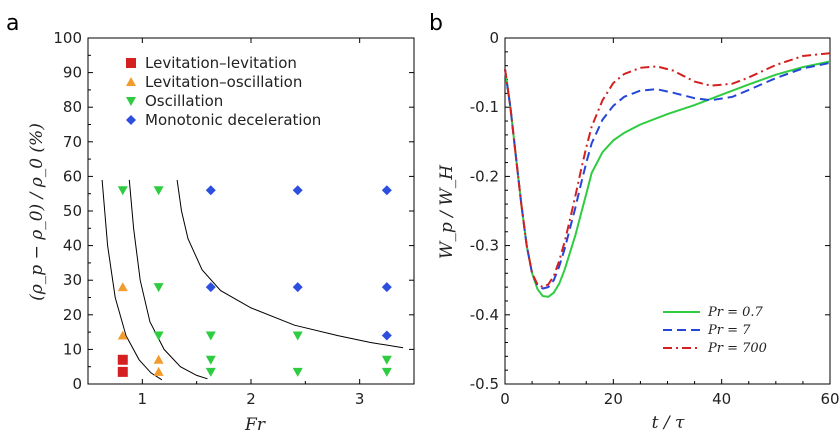 The height and width of the screenshot is (436, 840). Describe the element at coordinates (77, 384) in the screenshot. I see `panel-a-y-tick-label: 0` at that location.